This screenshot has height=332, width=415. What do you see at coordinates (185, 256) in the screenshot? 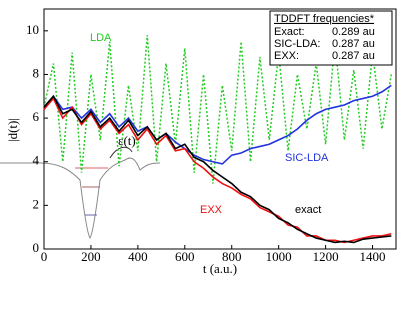
I see `x-tick-label: 600` at bounding box center [185, 256].